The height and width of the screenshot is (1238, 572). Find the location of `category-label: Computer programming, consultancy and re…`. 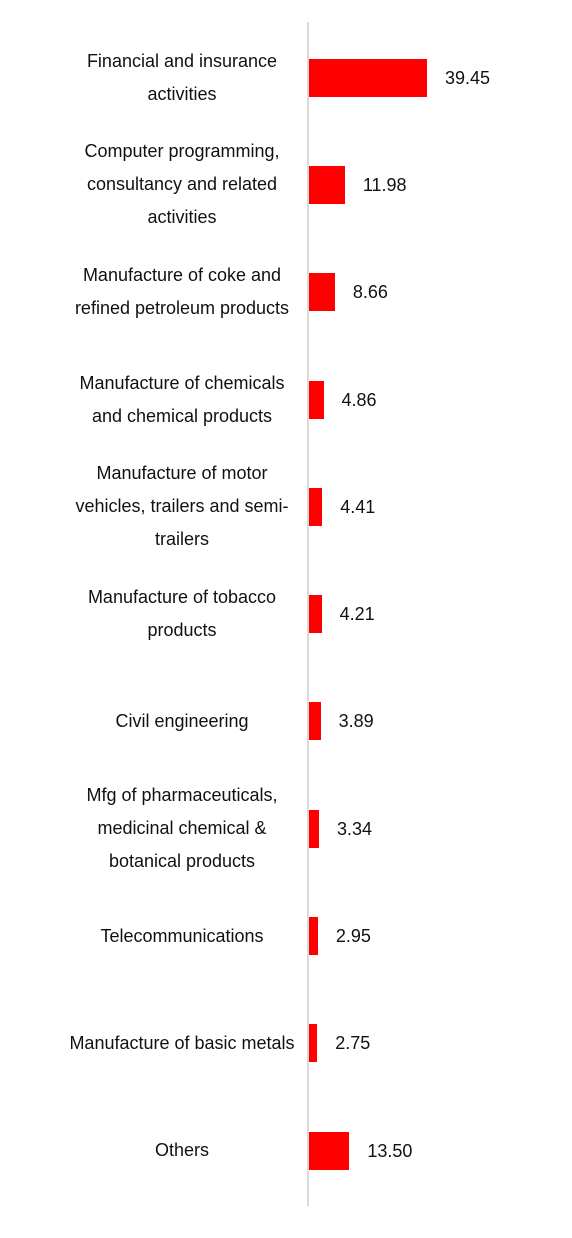

category-label: Computer programming, consultancy and re… is located at coordinates (182, 184).